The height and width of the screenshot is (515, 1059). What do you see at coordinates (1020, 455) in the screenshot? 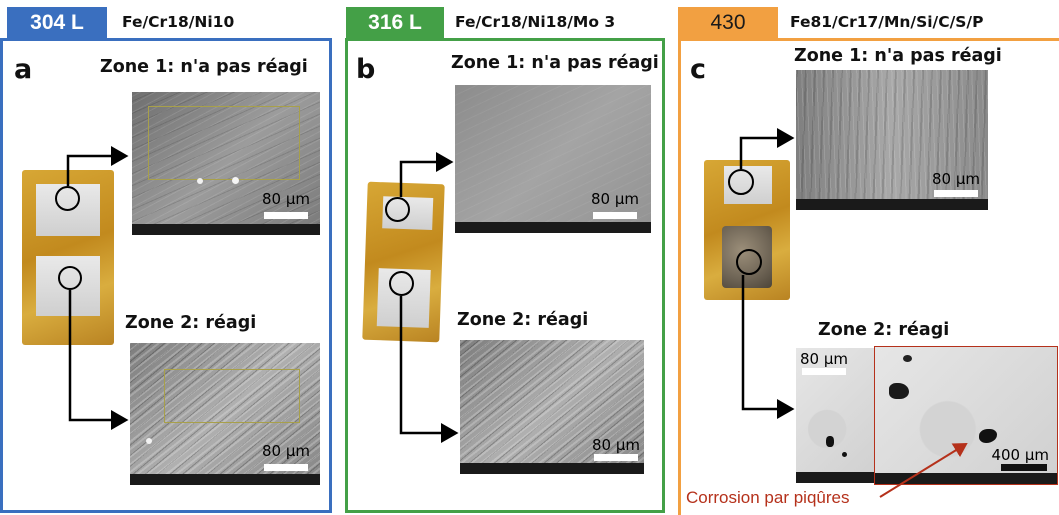
I see `scale-label: 400 µm` at bounding box center [1020, 455].